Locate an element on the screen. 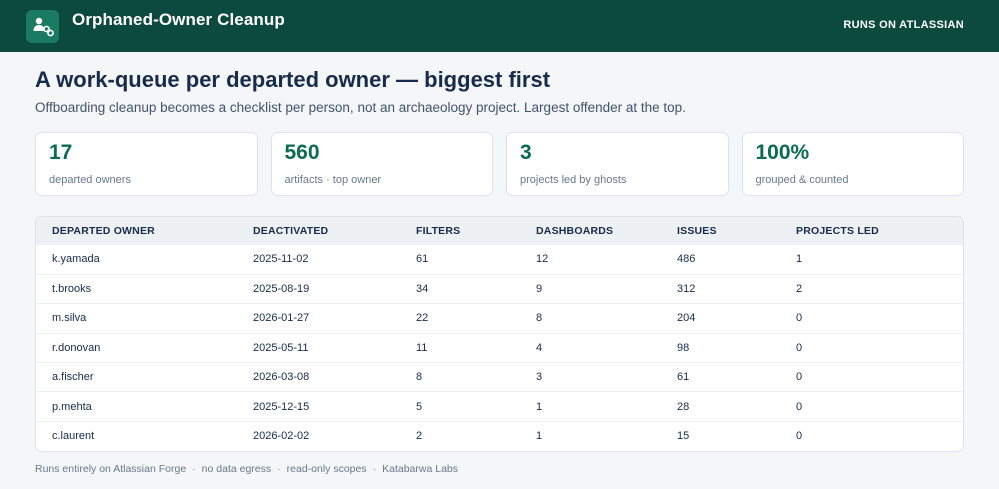 The width and height of the screenshot is (999, 489). projects-led-cell: 2 is located at coordinates (871, 288).